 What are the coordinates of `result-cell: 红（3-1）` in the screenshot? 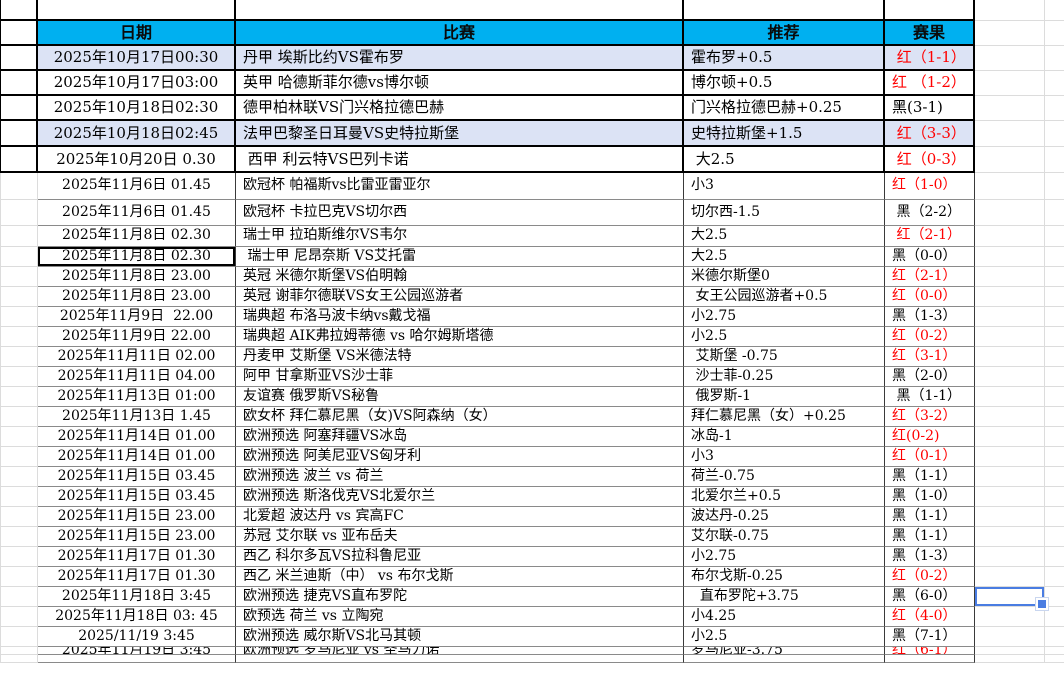 It's located at (930, 357).